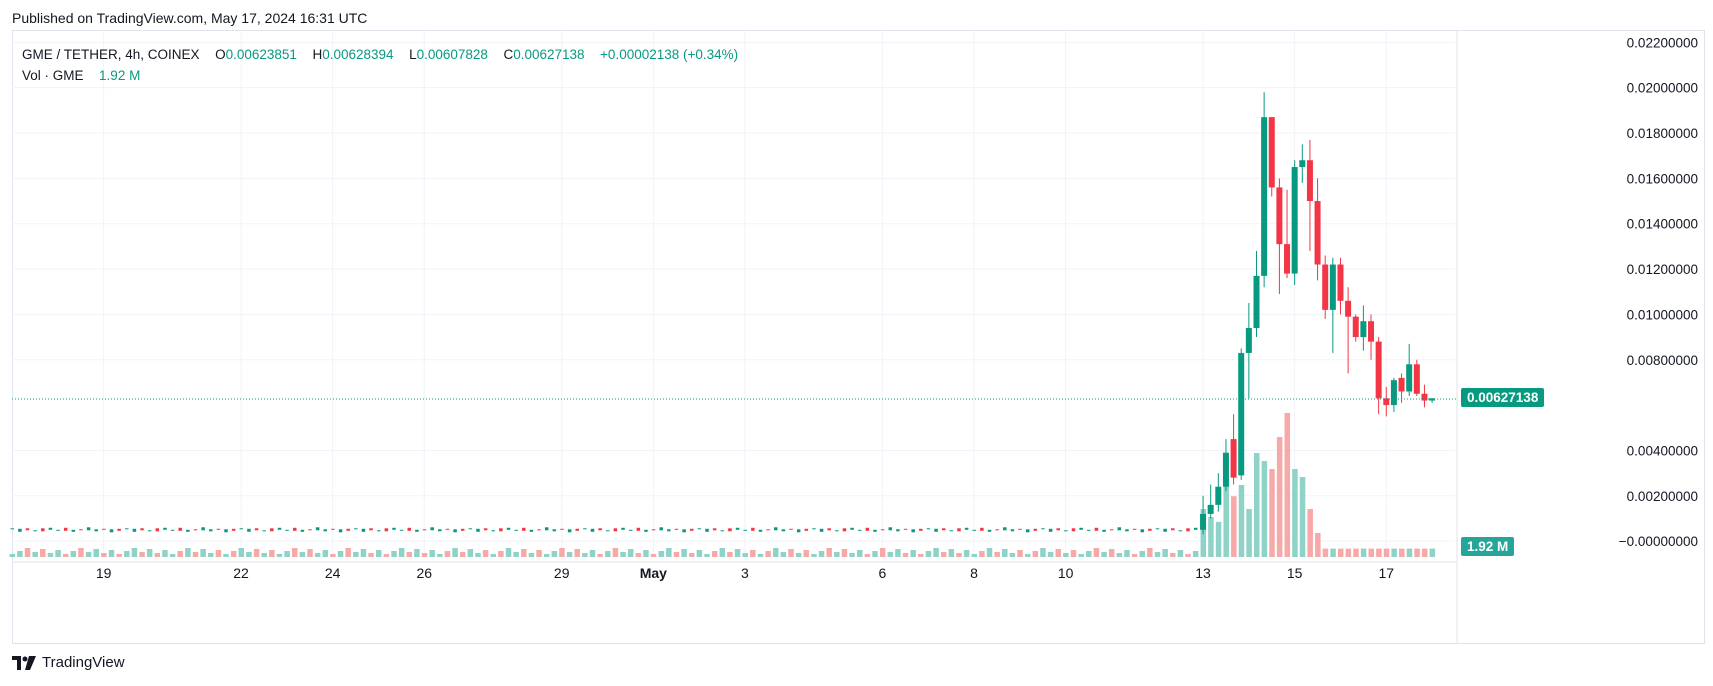 The image size is (1713, 686). I want to click on close-label: C, so click(508, 54).